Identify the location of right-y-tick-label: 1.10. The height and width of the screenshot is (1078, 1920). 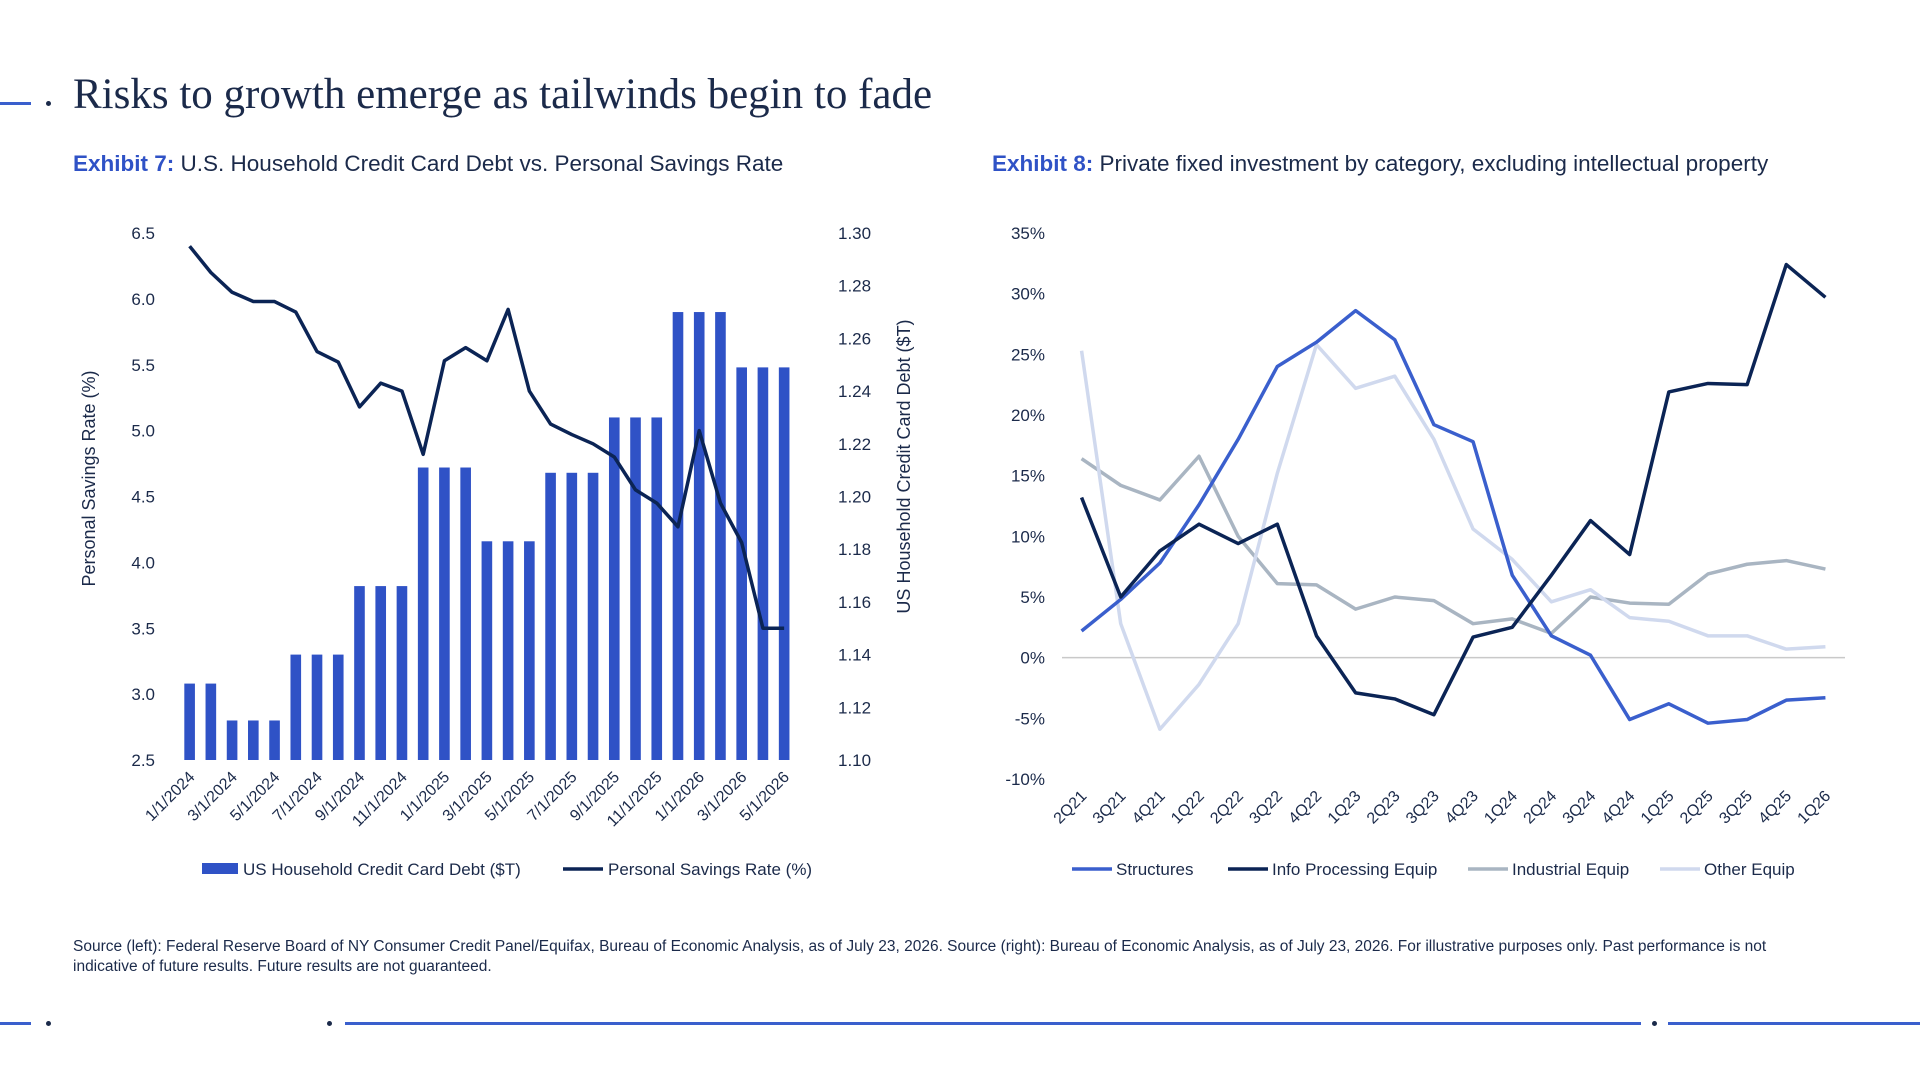
(854, 760).